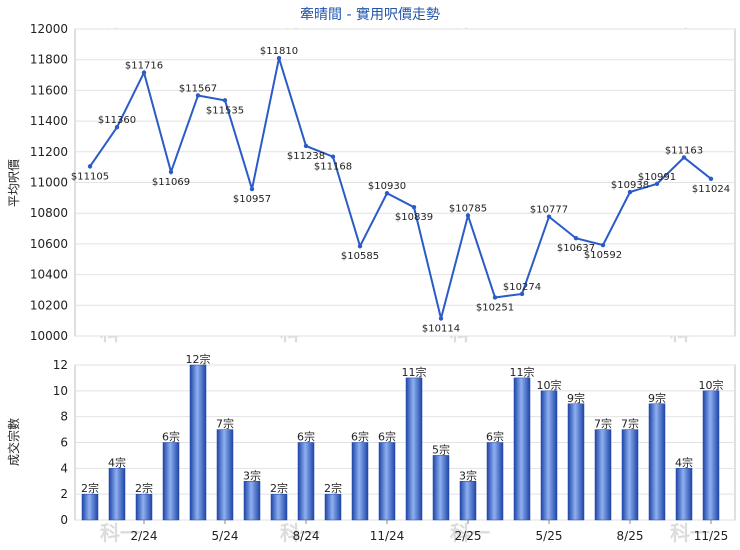 The width and height of the screenshot is (740, 550). Describe the element at coordinates (64, 417) in the screenshot. I see `volume-y-tick-label: 8` at that location.